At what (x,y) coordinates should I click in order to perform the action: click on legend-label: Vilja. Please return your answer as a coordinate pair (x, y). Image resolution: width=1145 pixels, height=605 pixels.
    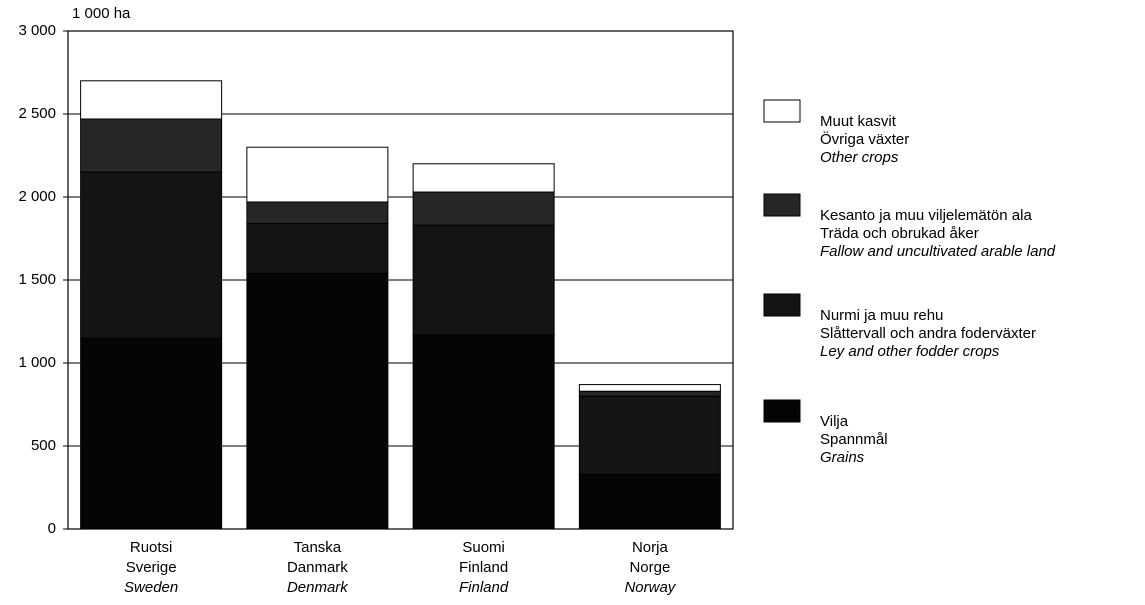
    Looking at the image, I should click on (834, 421).